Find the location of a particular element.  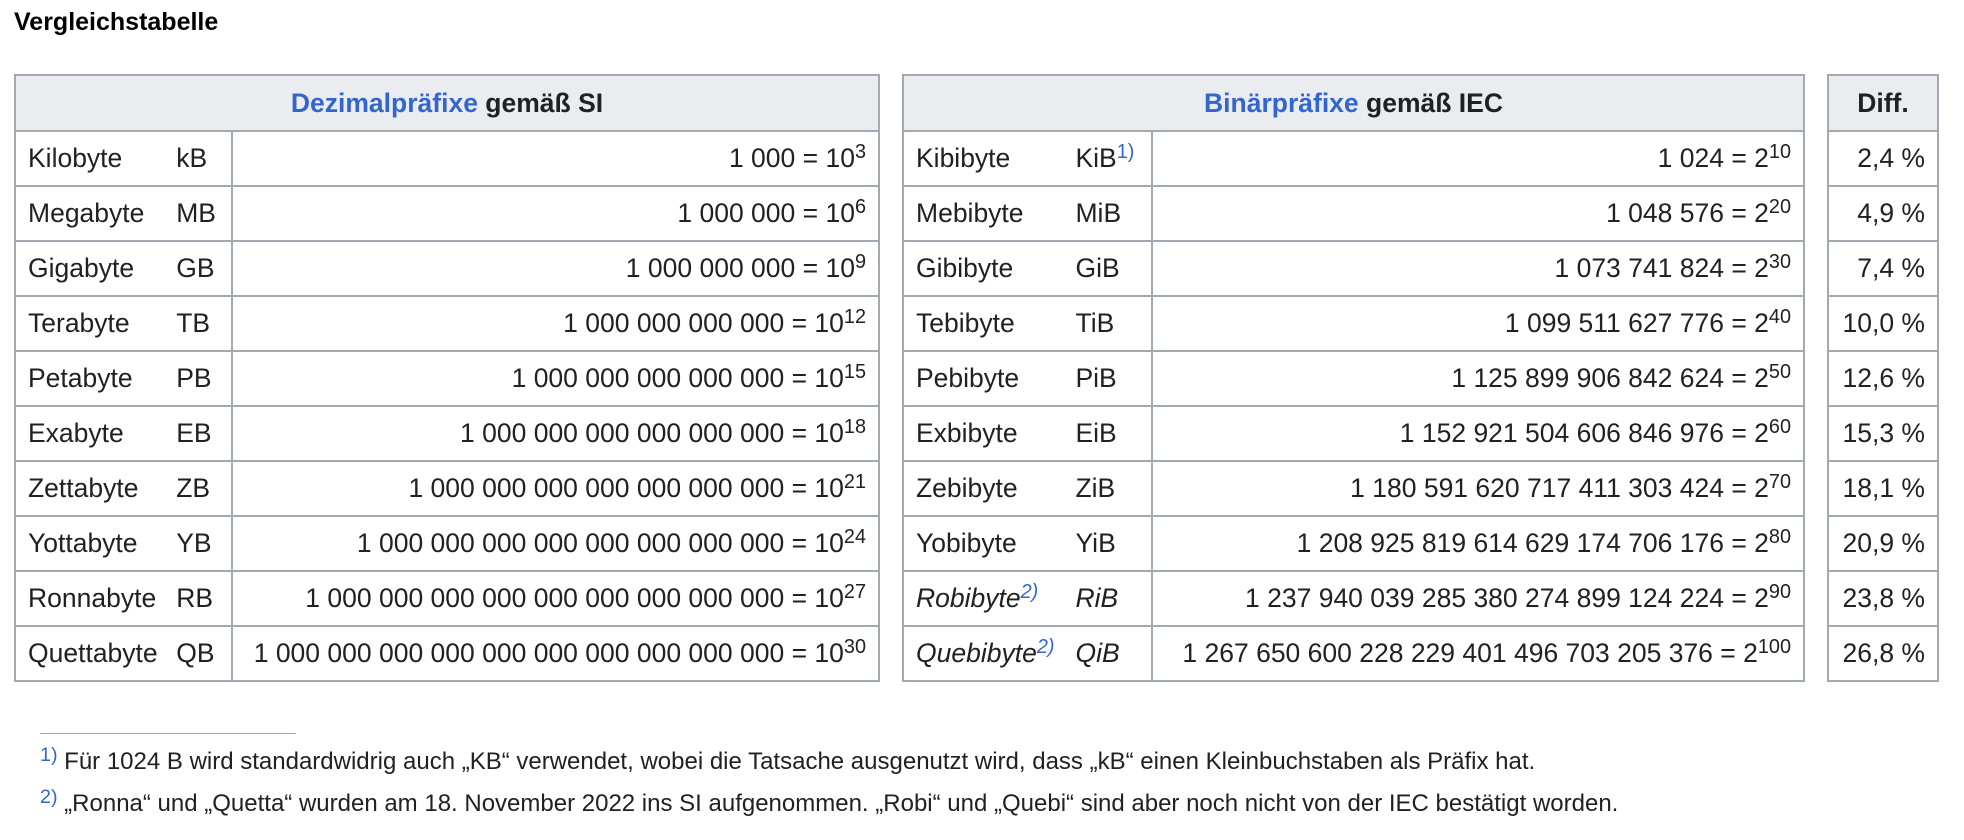

iec-name: Gibibyte is located at coordinates (965, 268).